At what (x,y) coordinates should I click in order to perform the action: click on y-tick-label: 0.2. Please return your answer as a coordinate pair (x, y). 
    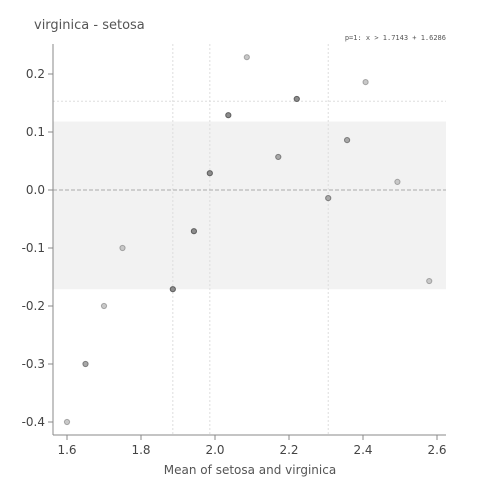
    Looking at the image, I should click on (35, 74).